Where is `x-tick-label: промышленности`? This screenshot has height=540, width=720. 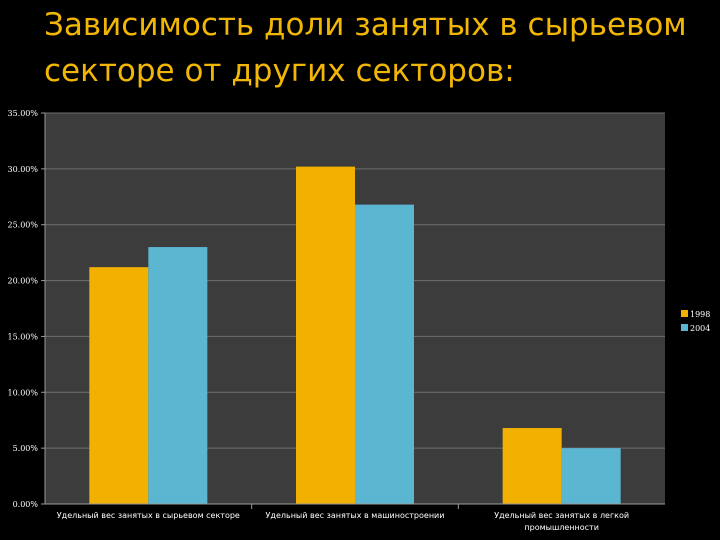
x-tick-label: промышленности is located at coordinates (561, 527).